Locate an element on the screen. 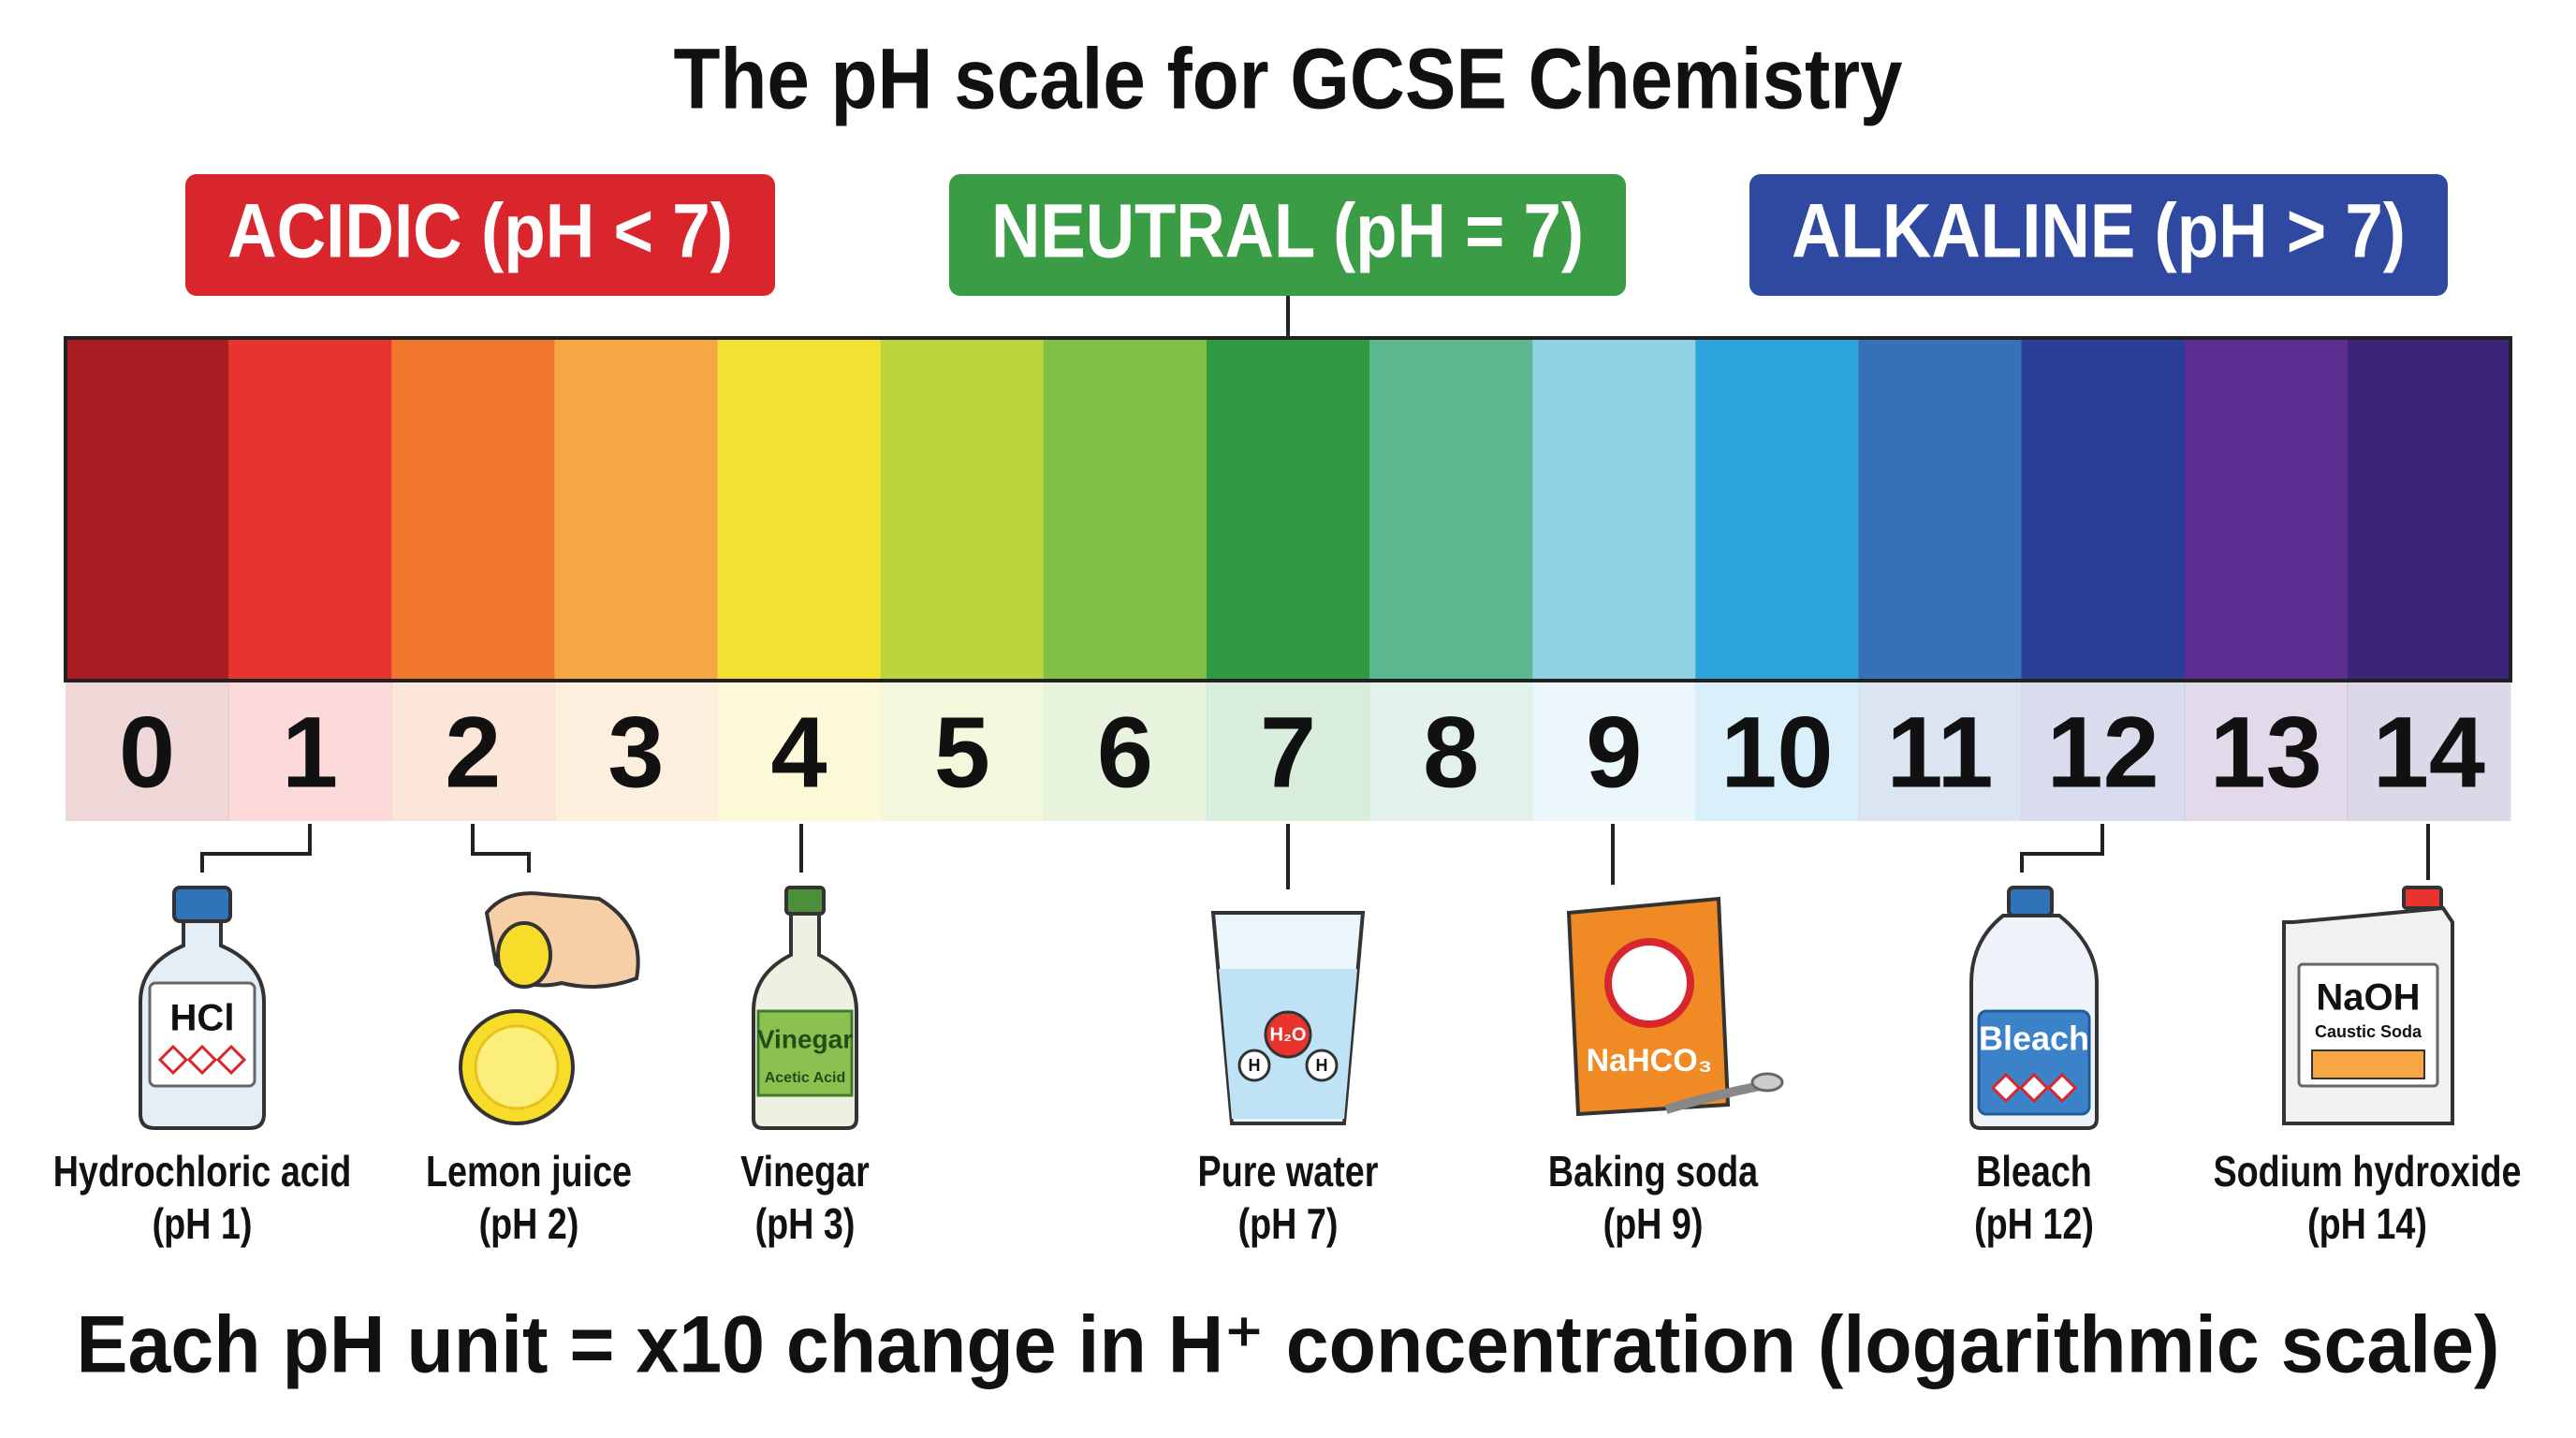 The image size is (2576, 1438). region-label: NEUTRAL (pH = 7) is located at coordinates (1287, 231).